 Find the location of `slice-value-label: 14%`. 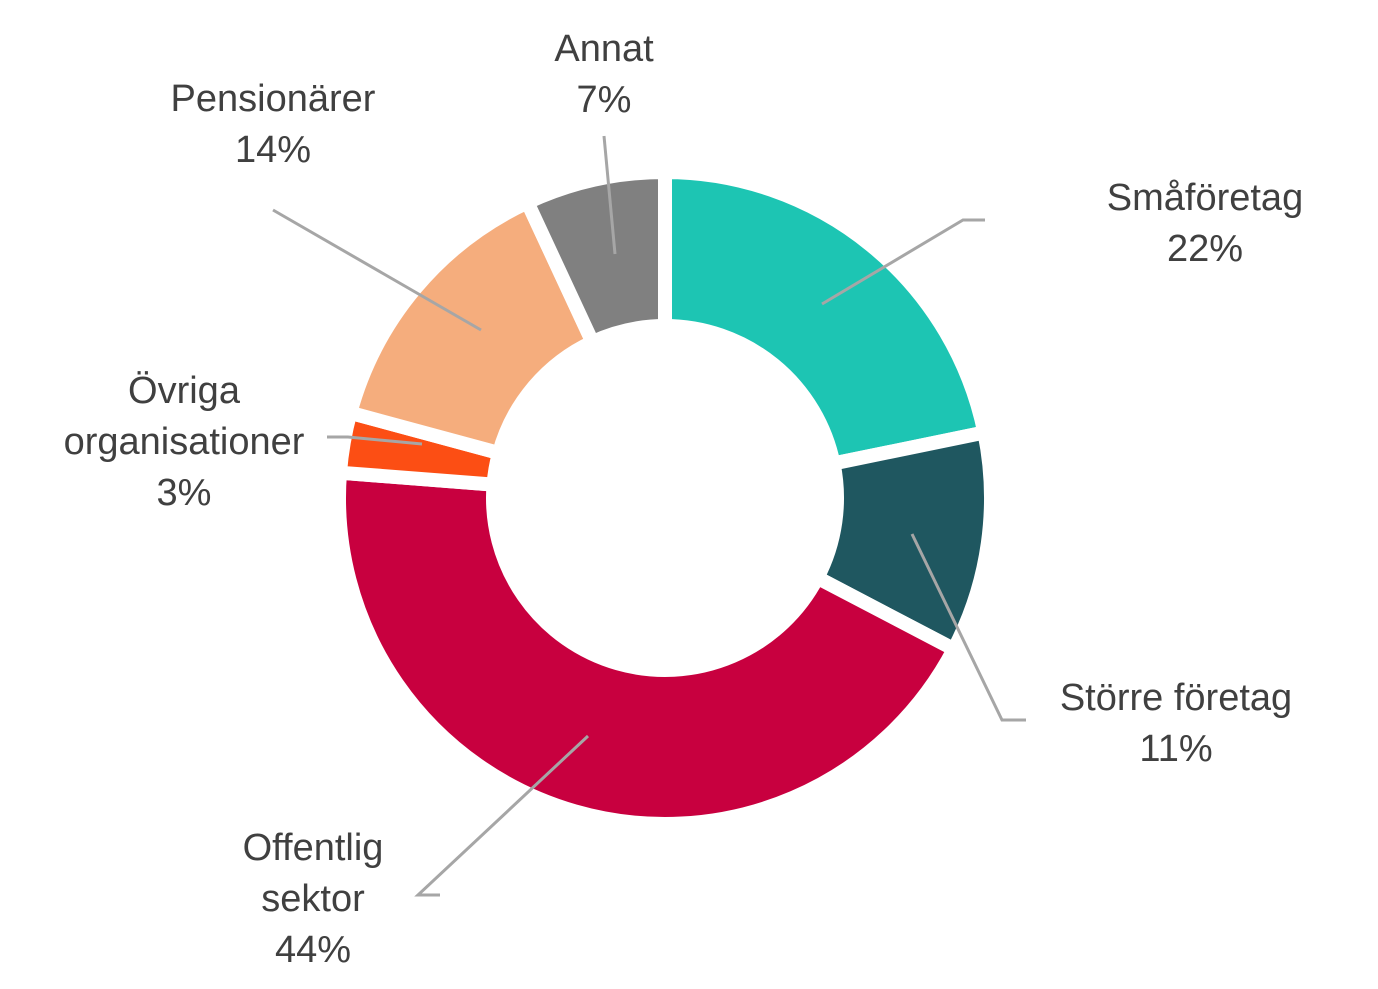

slice-value-label: 14% is located at coordinates (273, 150).